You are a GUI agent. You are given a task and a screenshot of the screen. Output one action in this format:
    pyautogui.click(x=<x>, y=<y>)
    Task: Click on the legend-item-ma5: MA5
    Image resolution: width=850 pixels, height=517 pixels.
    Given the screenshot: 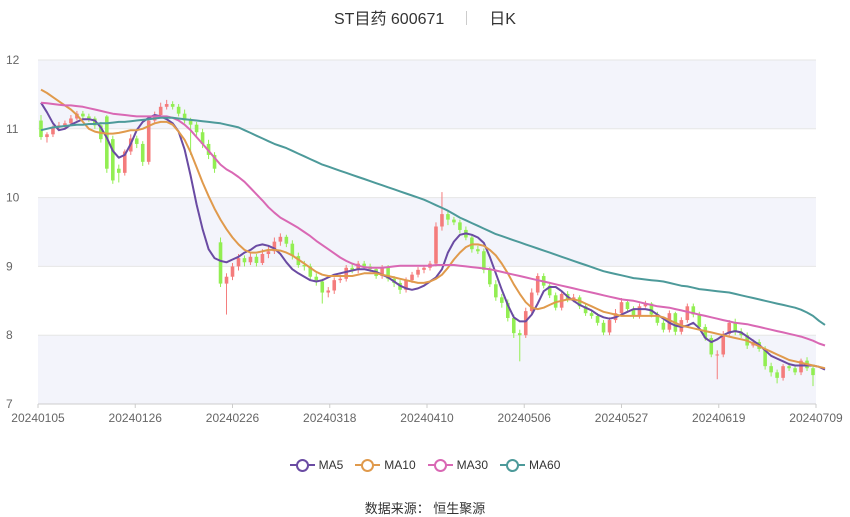 What is the action you would take?
    pyautogui.click(x=316, y=465)
    